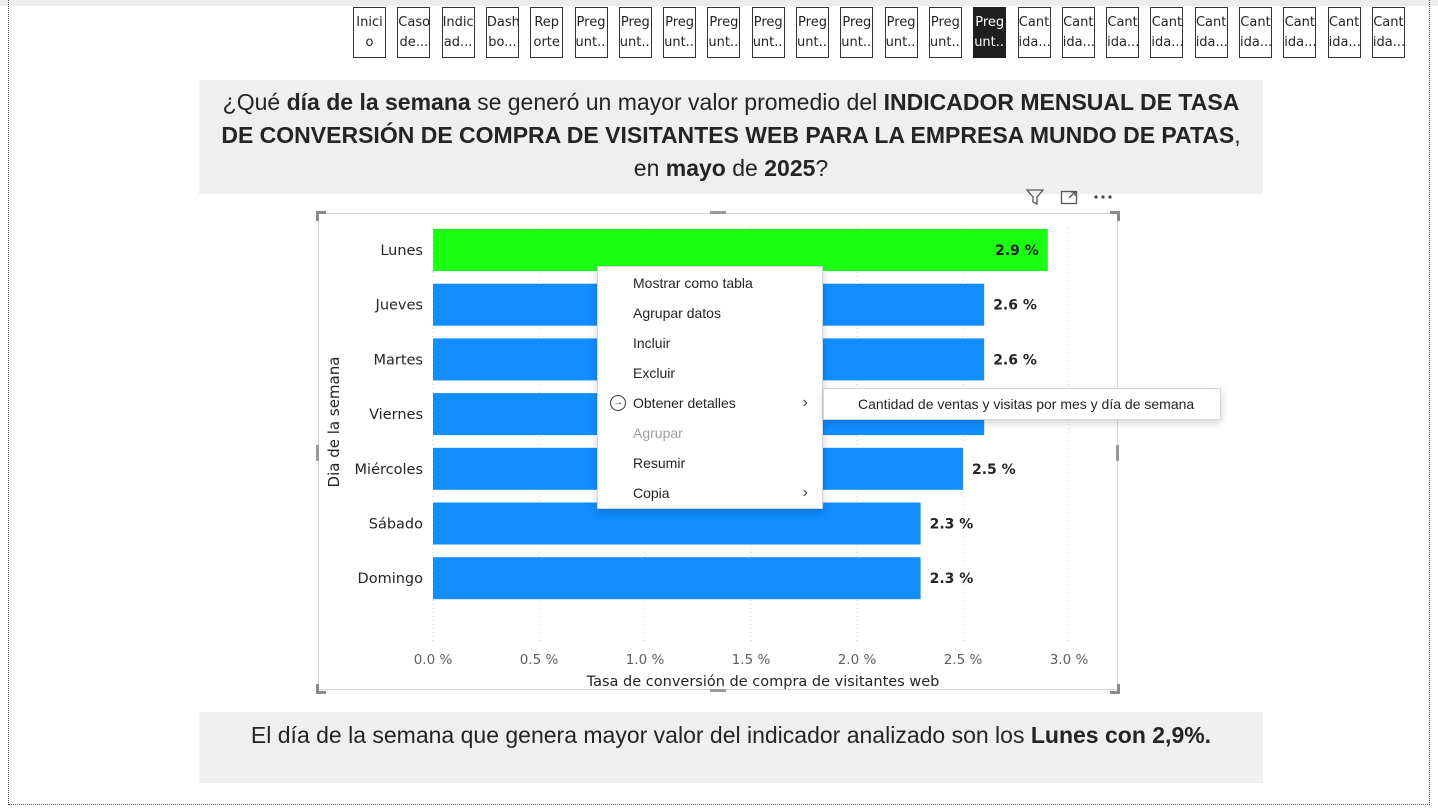 The width and height of the screenshot is (1438, 811). What do you see at coordinates (710, 283) in the screenshot?
I see `context-menu-item: Mostrar como tabla` at bounding box center [710, 283].